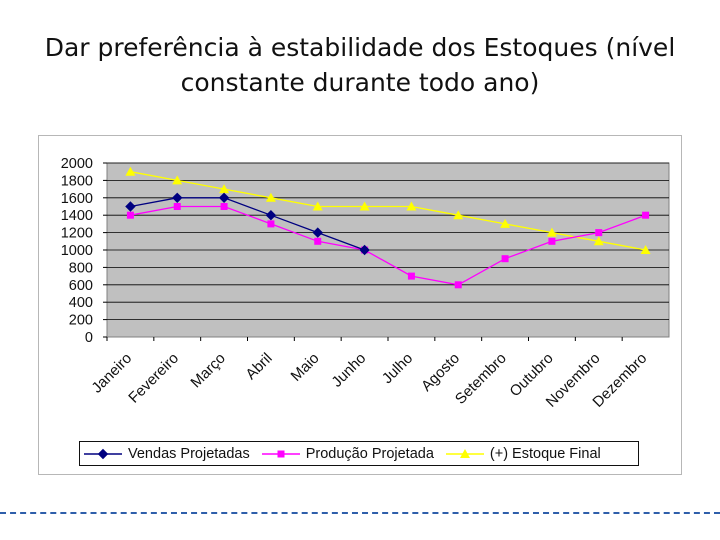  I want to click on x-tick-label: Junho, so click(348, 370).